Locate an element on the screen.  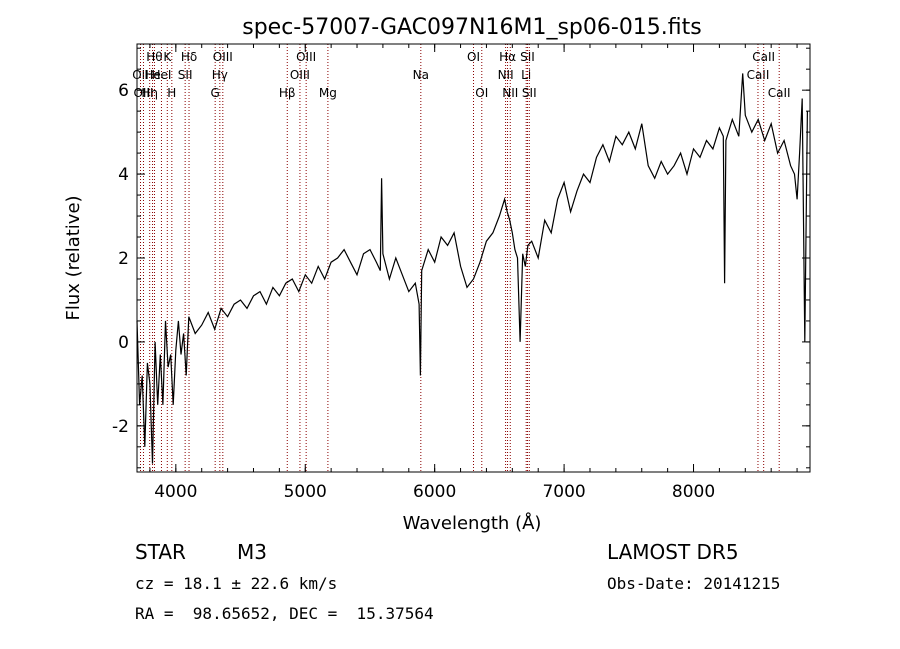
y-tick-label: 4 is located at coordinates (123, 175).